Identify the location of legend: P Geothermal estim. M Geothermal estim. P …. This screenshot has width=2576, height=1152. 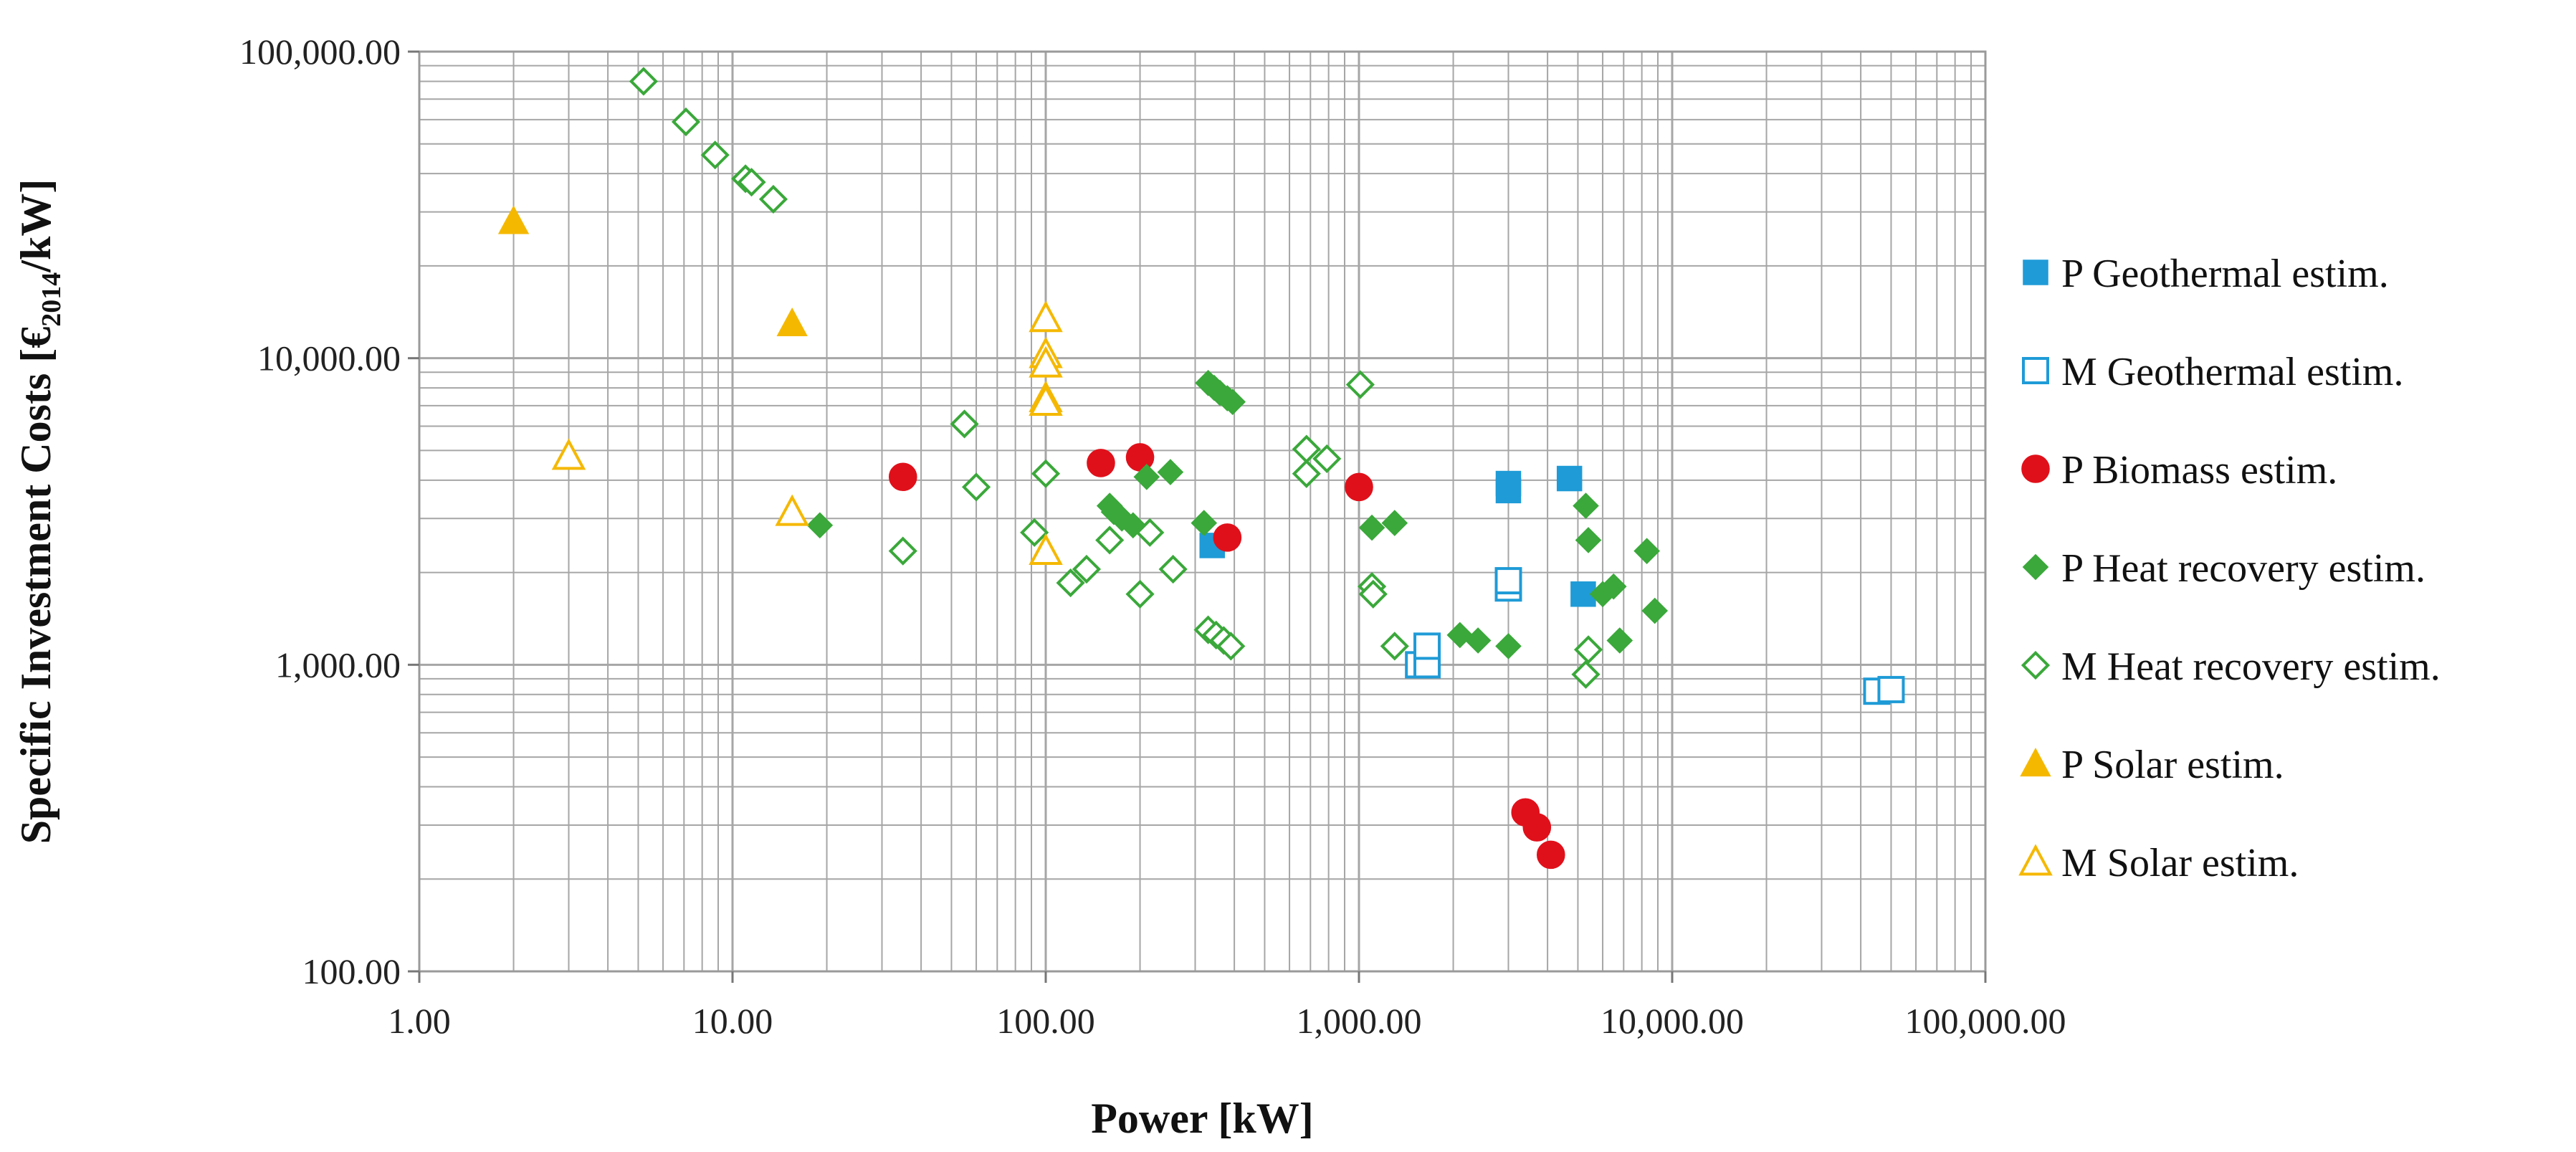
(2229, 568).